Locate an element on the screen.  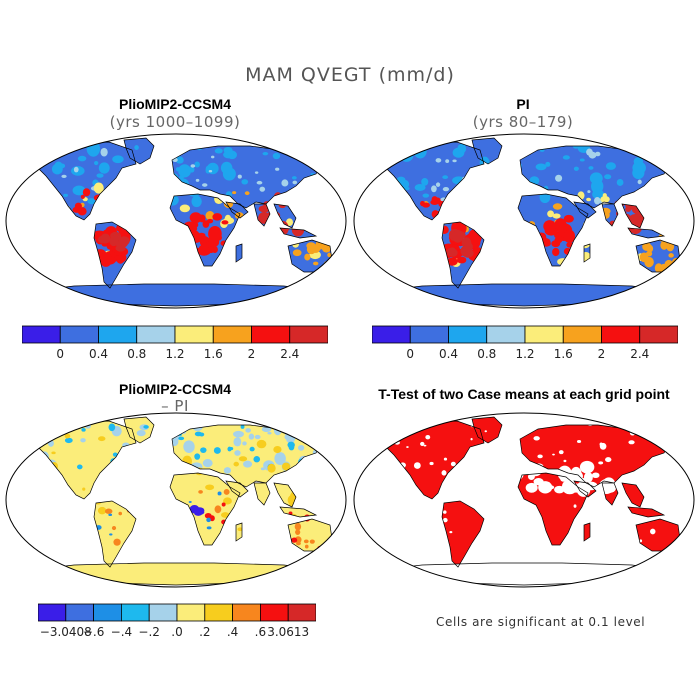
colorbar-tick-label: .0 is located at coordinates (177, 632).